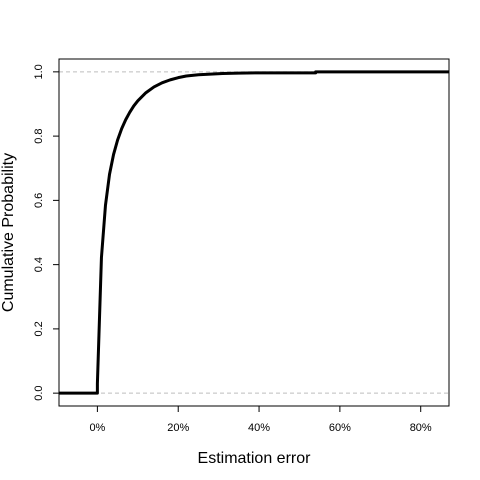 This screenshot has width=480, height=480. What do you see at coordinates (421, 428) in the screenshot?
I see `x-tick-label: 80%` at bounding box center [421, 428].